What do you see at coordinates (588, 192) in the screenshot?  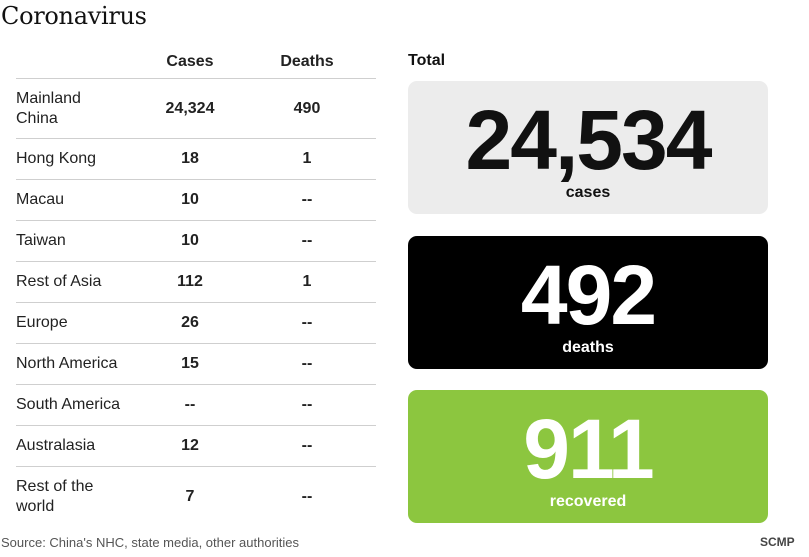 I see `total-cases-label: cases` at bounding box center [588, 192].